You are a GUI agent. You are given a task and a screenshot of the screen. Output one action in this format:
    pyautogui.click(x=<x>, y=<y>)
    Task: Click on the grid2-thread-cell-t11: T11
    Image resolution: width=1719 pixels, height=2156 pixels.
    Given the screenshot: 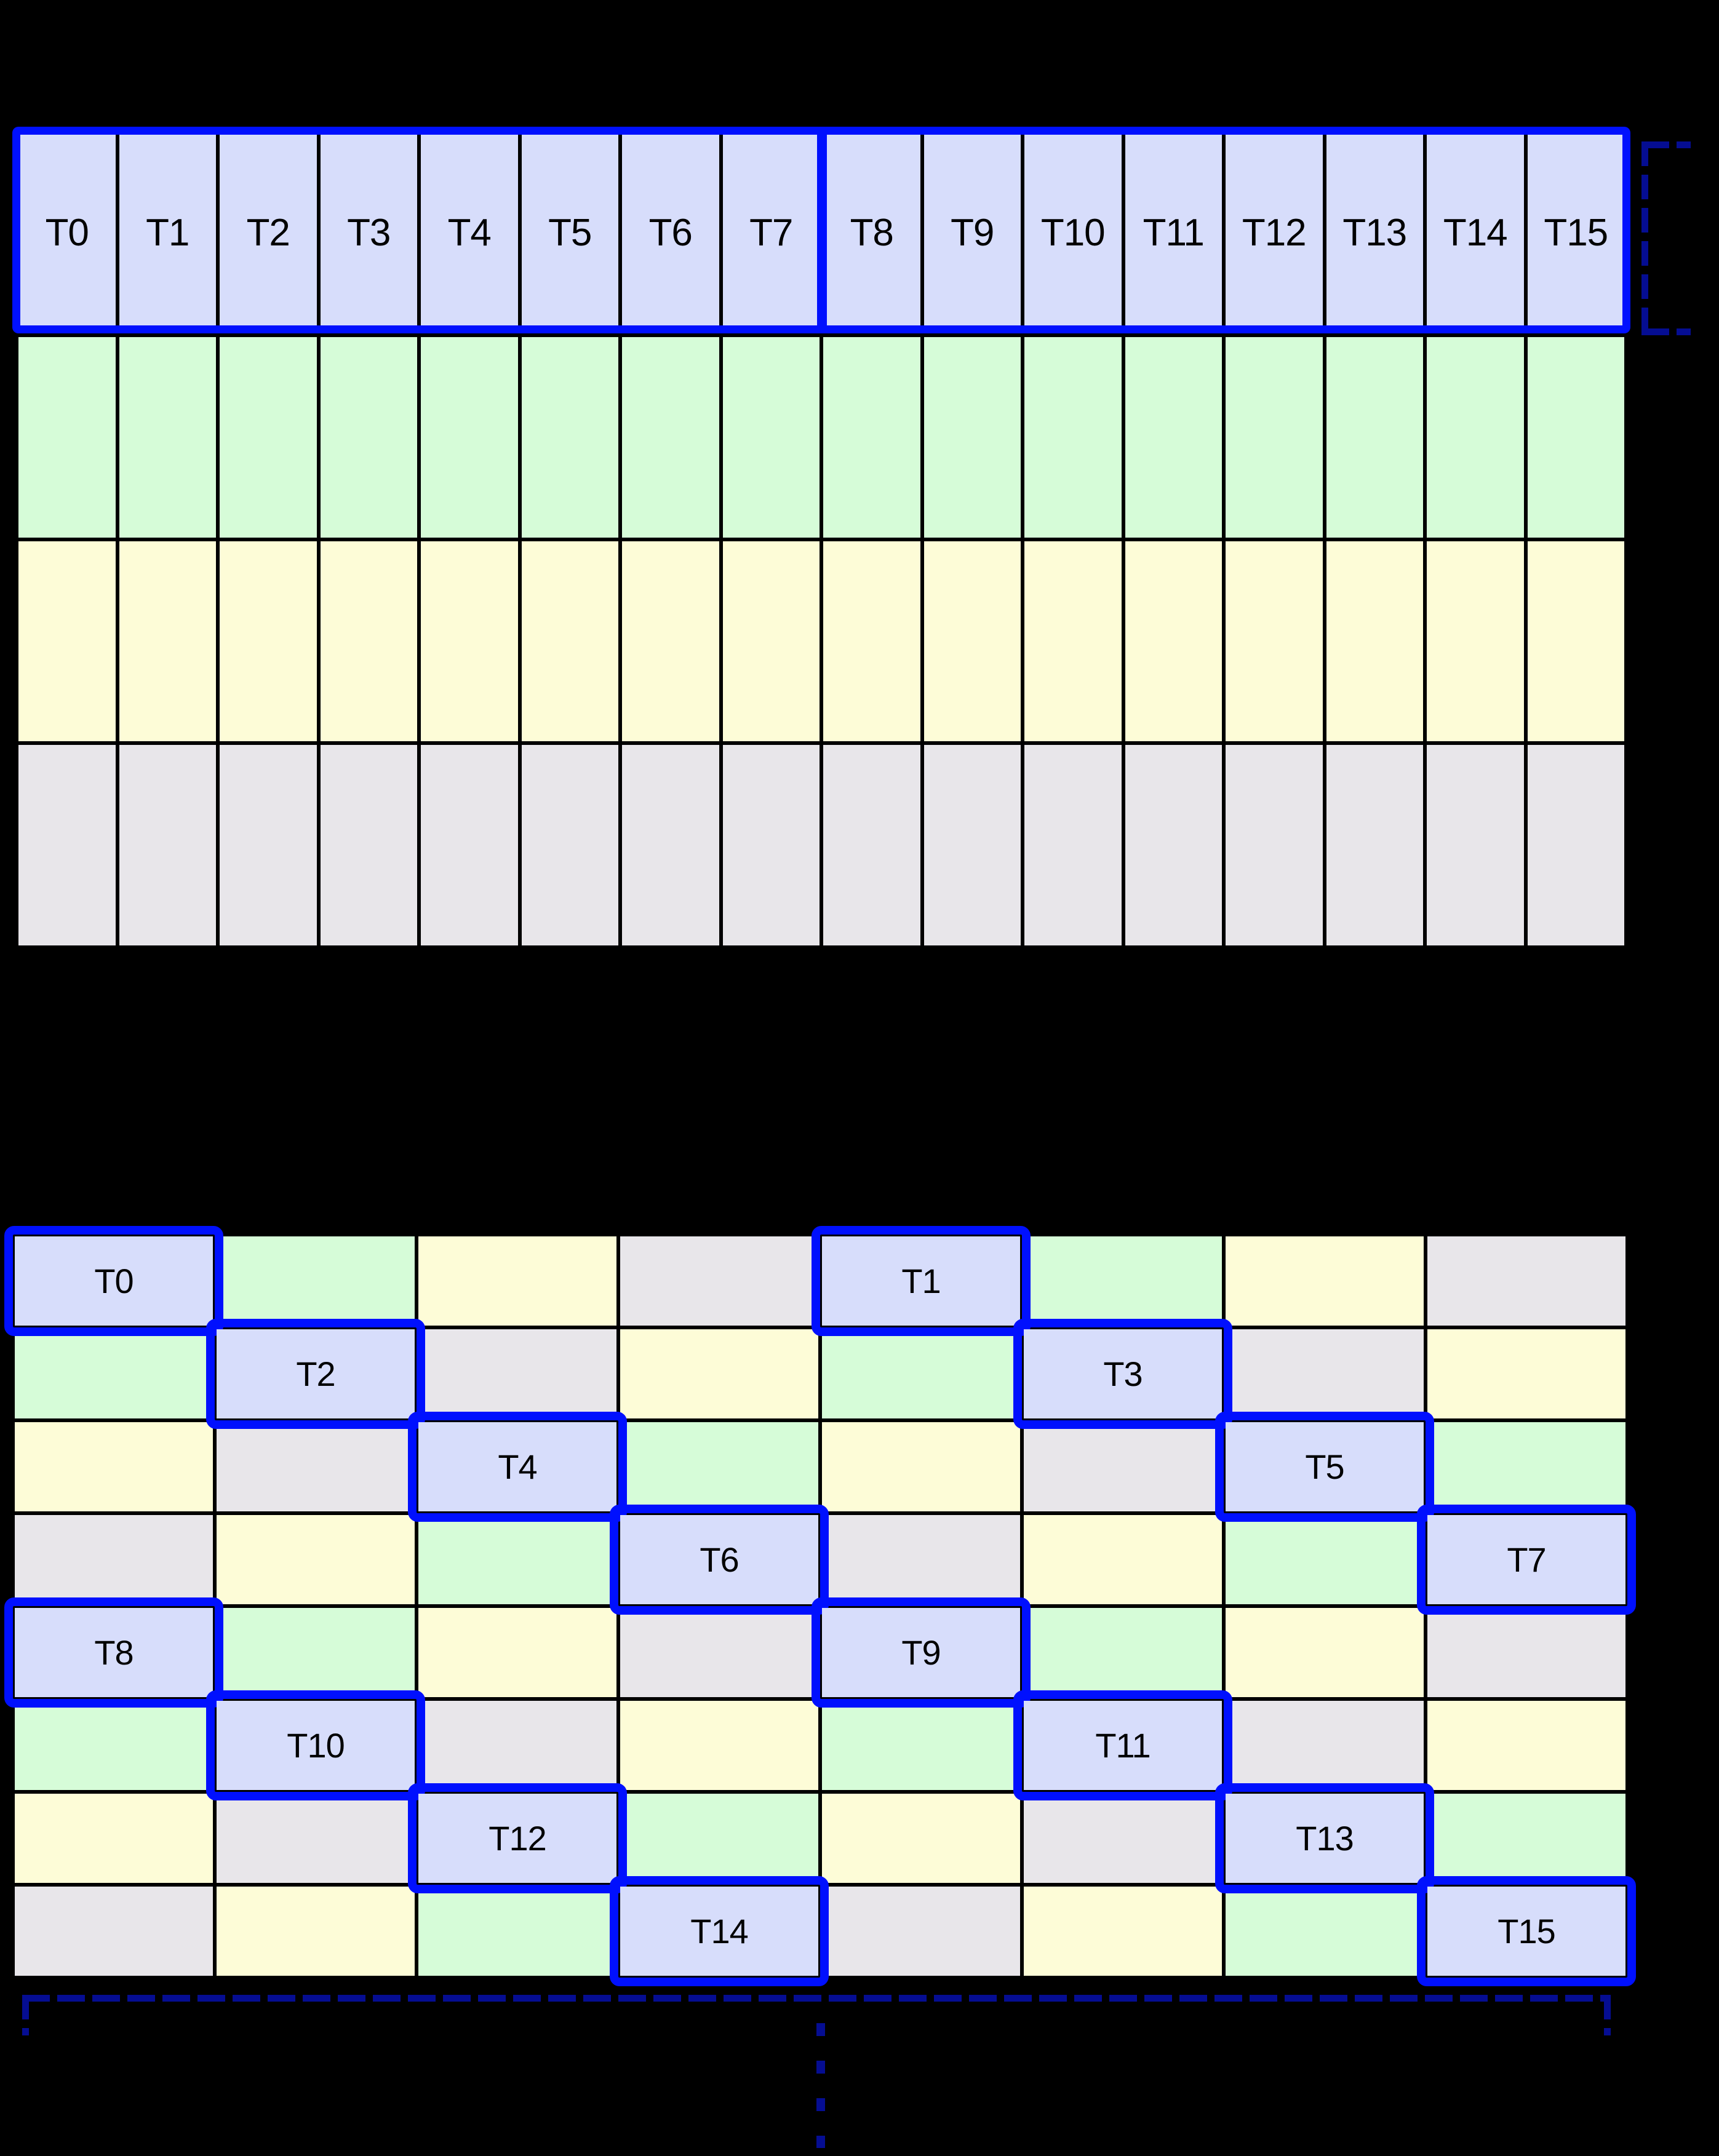 What is the action you would take?
    pyautogui.click(x=1122, y=1745)
    